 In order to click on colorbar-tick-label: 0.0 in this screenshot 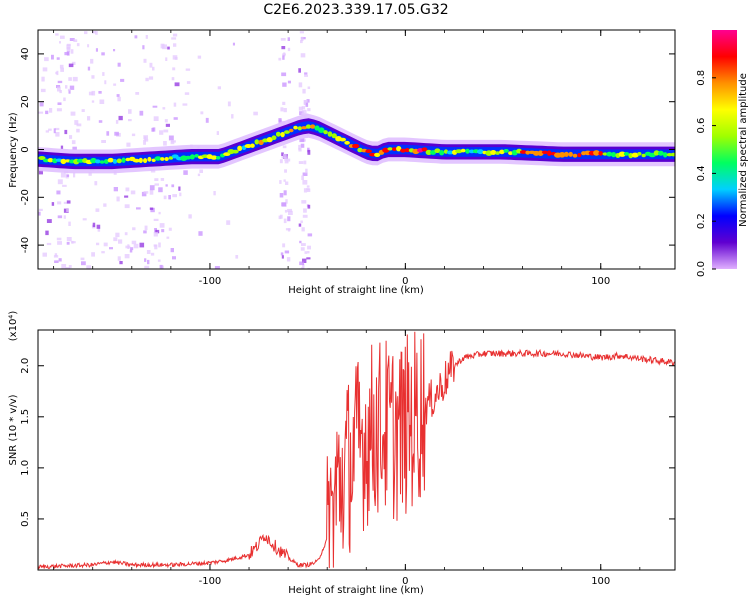, I will do `click(701, 269)`.